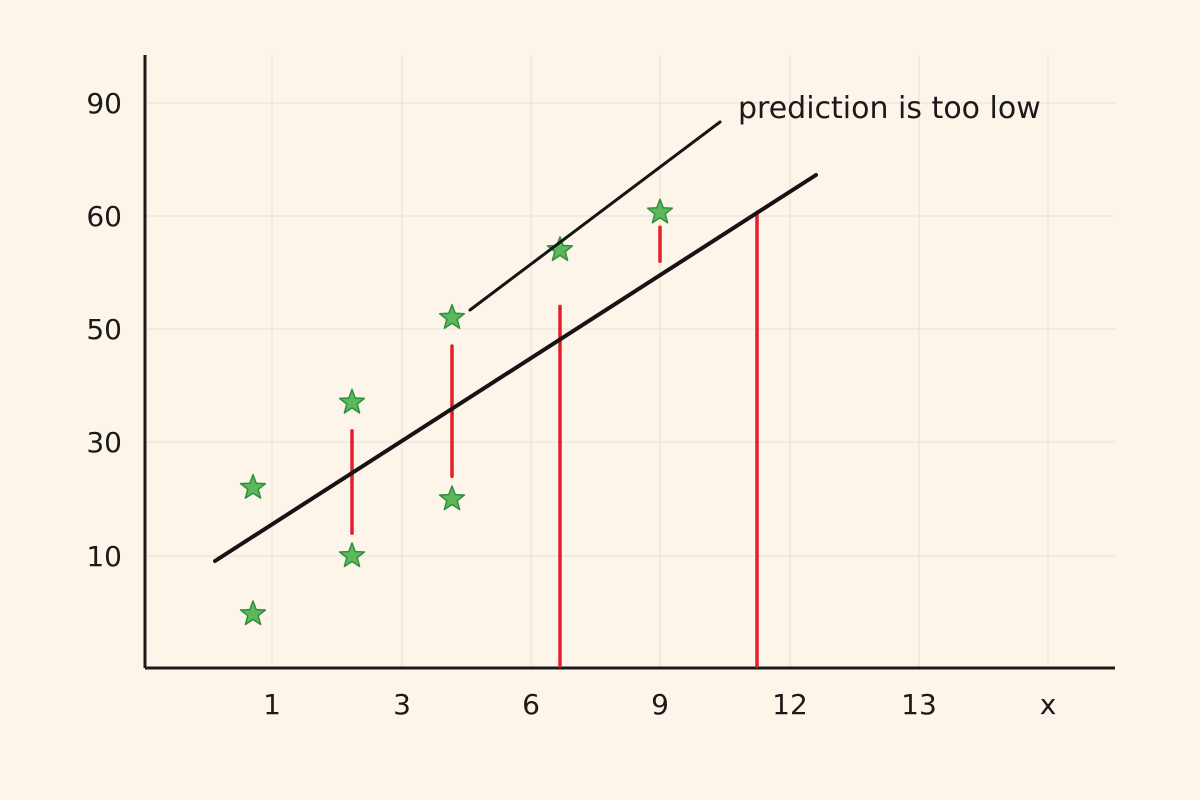  I want to click on annotation-text: prediction is too low, so click(889, 108).